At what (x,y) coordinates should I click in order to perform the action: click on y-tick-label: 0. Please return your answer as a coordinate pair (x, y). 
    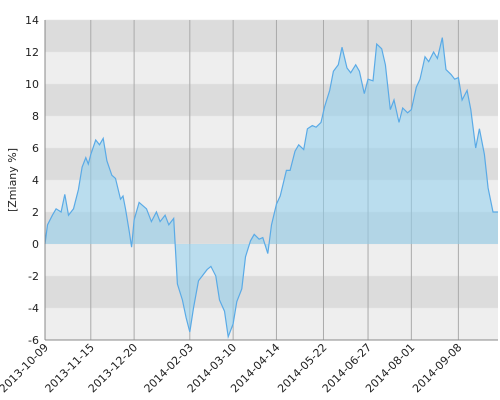
    Looking at the image, I should click on (35, 244).